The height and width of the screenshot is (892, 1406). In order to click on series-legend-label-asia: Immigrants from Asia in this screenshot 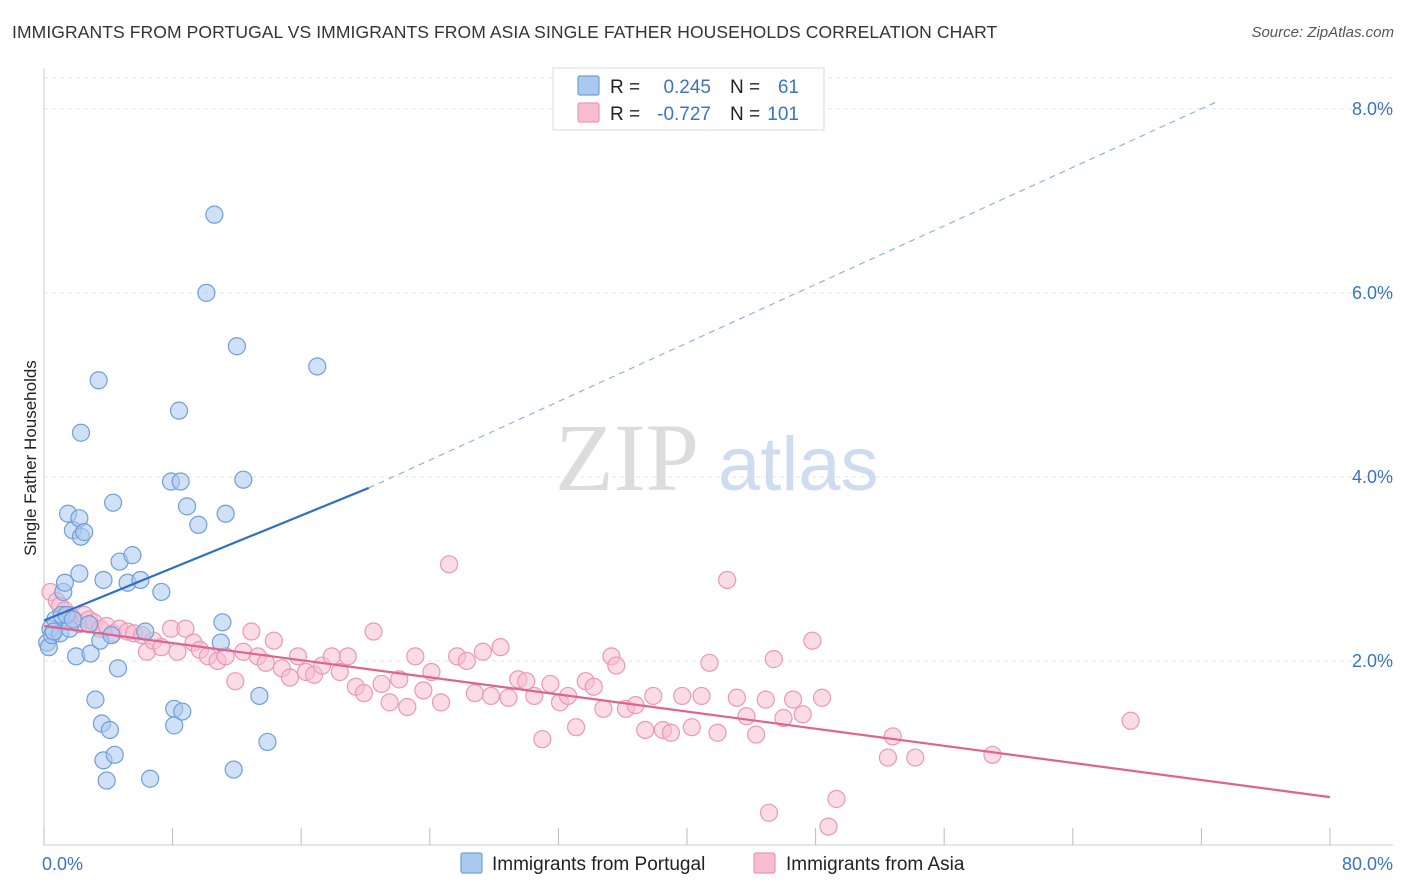, I will do `click(875, 864)`.